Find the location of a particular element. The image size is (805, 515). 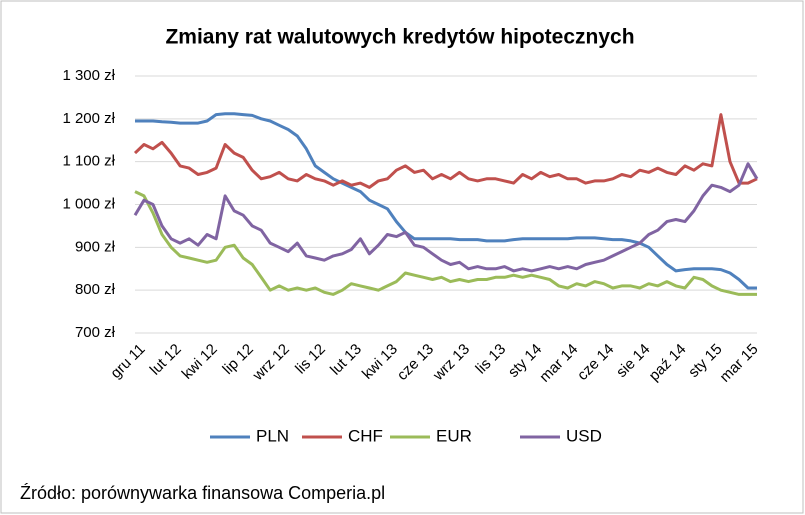

y-tick-label: 1 000 zł is located at coordinates (88, 203).